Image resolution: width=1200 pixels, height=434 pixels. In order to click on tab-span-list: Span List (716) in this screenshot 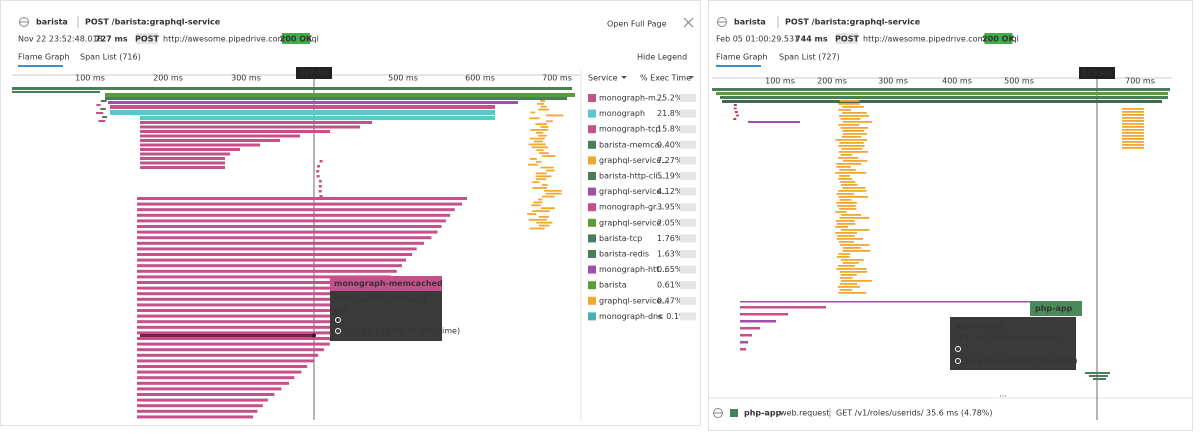, I will do `click(110, 57)`.